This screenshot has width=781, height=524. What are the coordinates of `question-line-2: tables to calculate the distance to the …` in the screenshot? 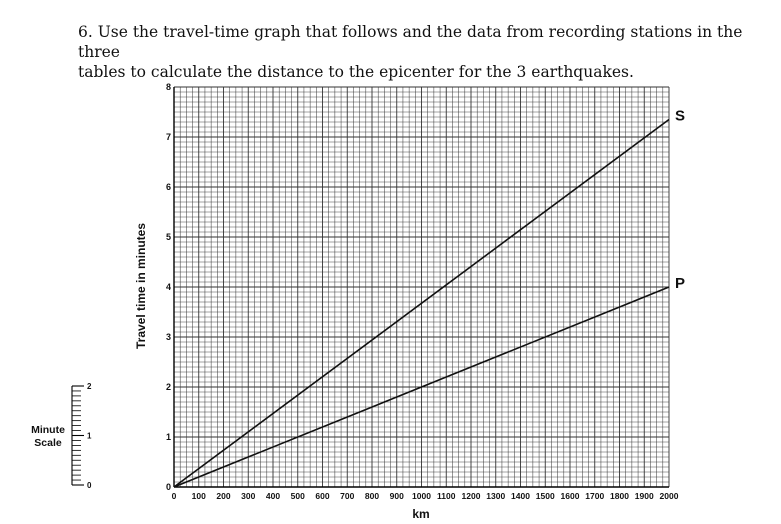 It's located at (356, 72).